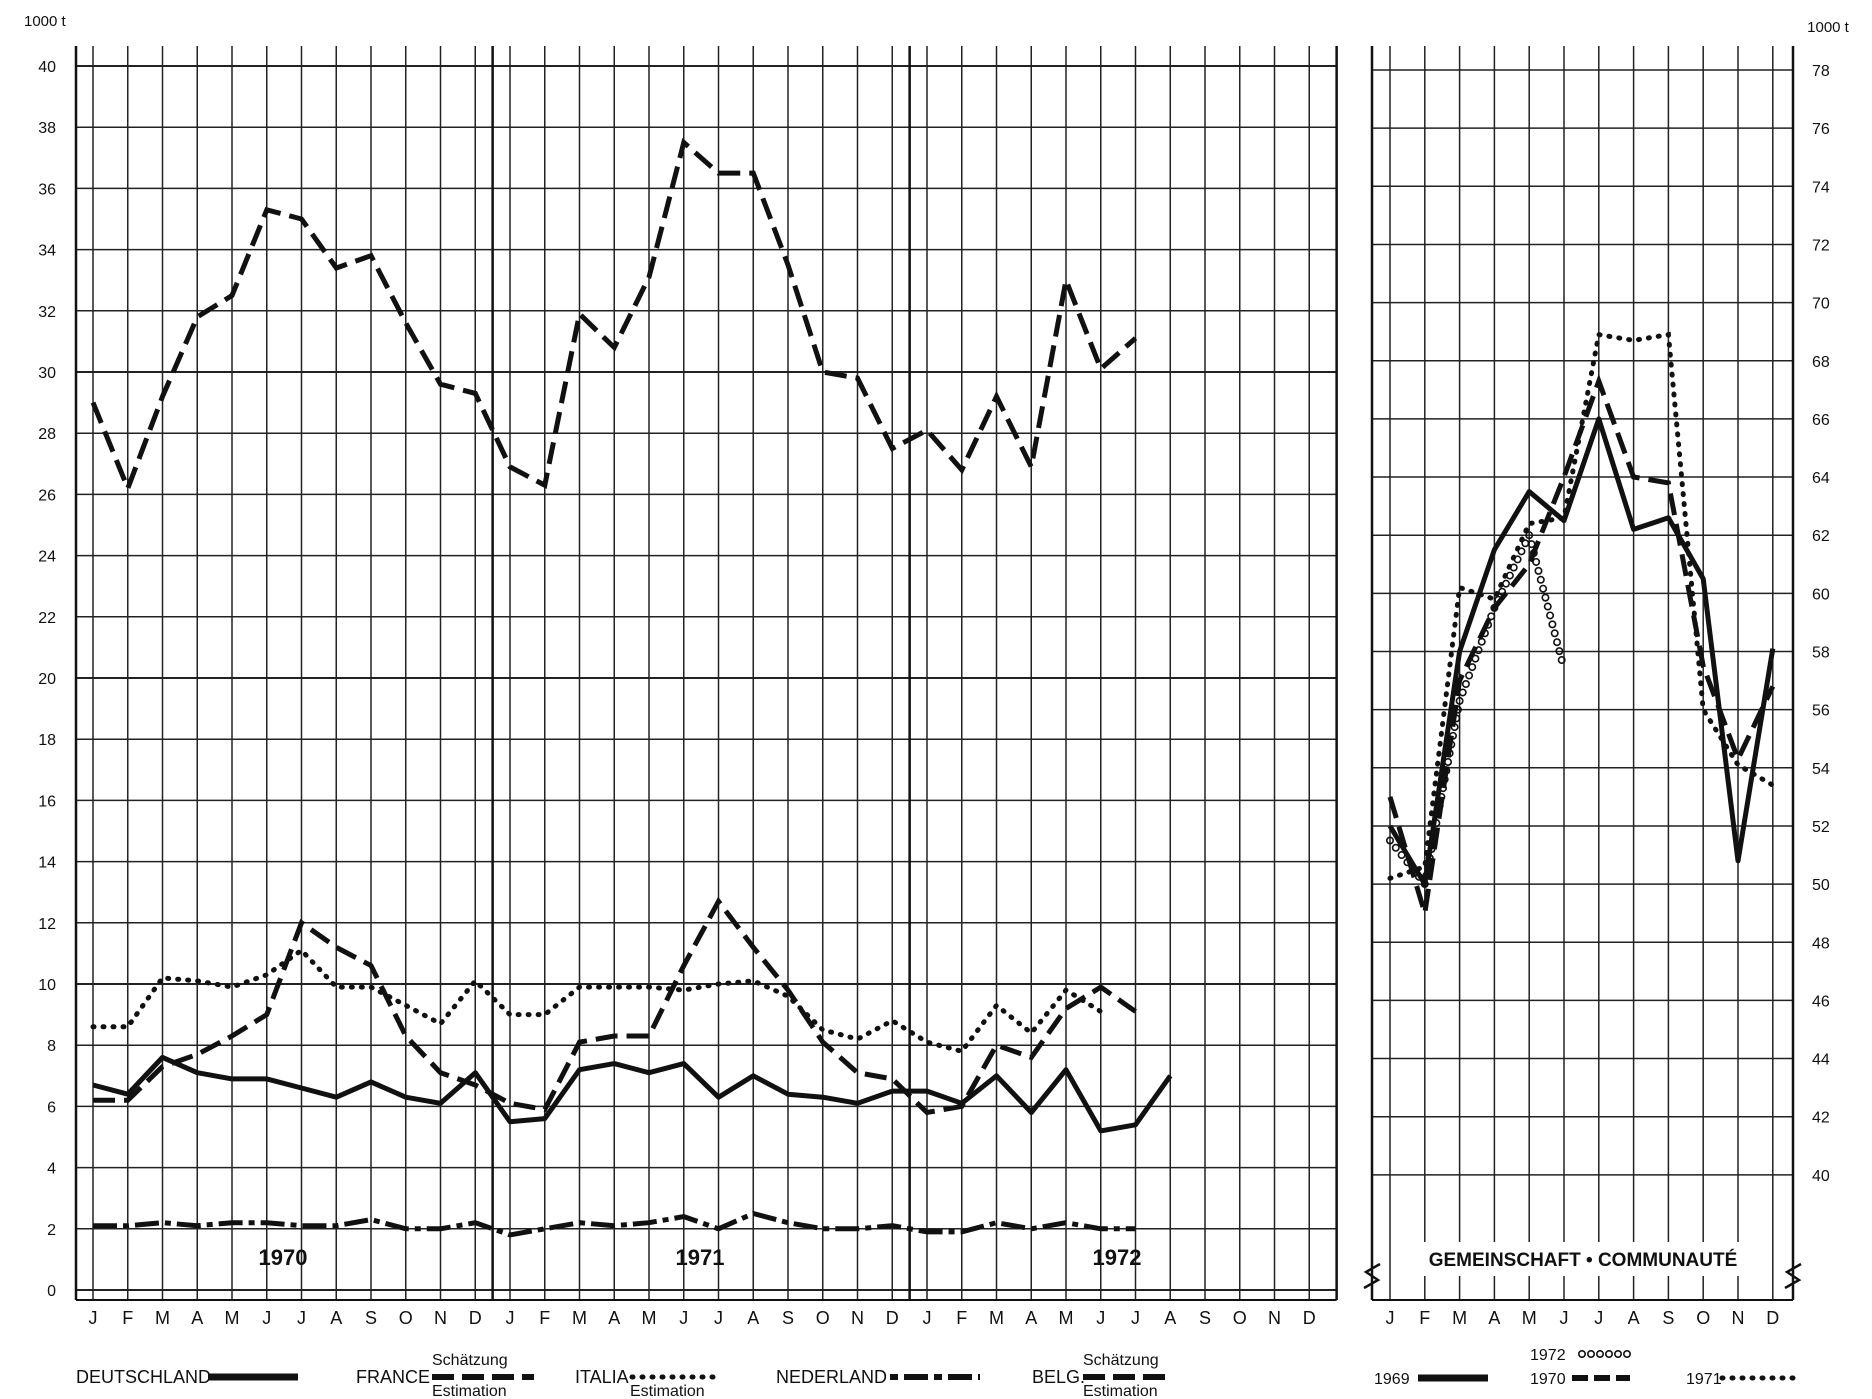 This screenshot has height=1399, width=1872. What do you see at coordinates (1821, 420) in the screenshot?
I see `right-y-tick-label: 66` at bounding box center [1821, 420].